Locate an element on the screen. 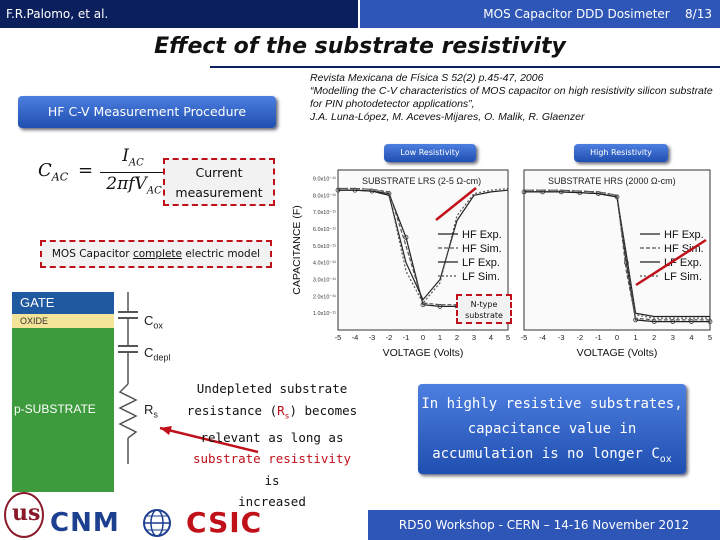  y-tick-label: 9.0x10⁻¹¹ is located at coordinates (324, 179).